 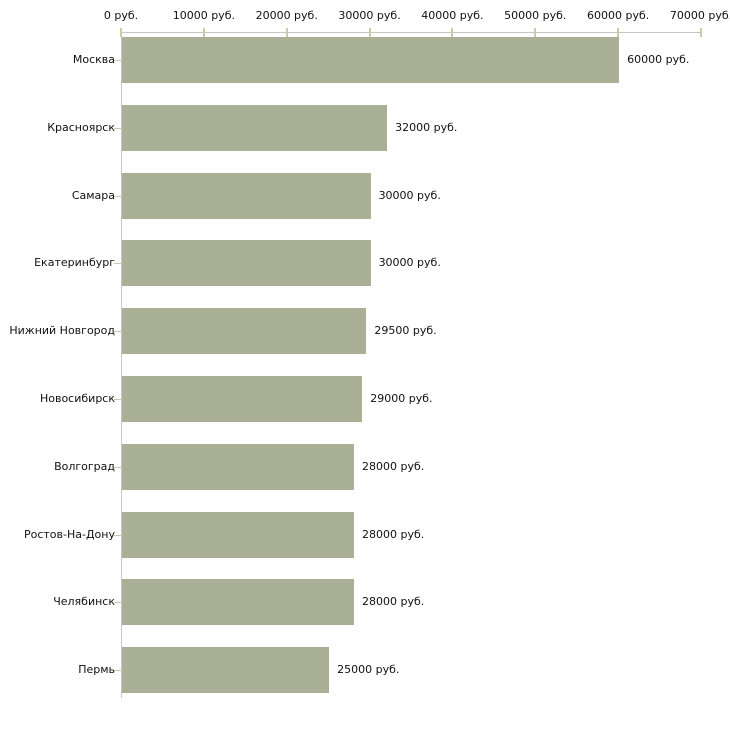 What do you see at coordinates (618, 15) in the screenshot?
I see `x-axis-tick-label: 60000 руб.` at bounding box center [618, 15].